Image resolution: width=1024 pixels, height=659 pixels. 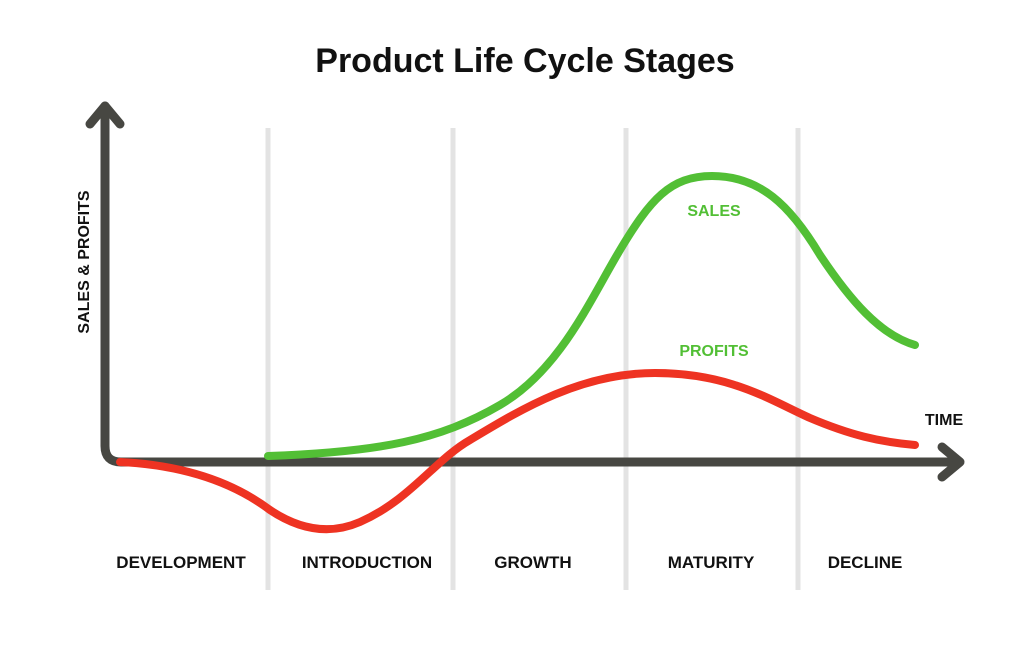 I want to click on x-axis-arrowhead, so click(x=951, y=462).